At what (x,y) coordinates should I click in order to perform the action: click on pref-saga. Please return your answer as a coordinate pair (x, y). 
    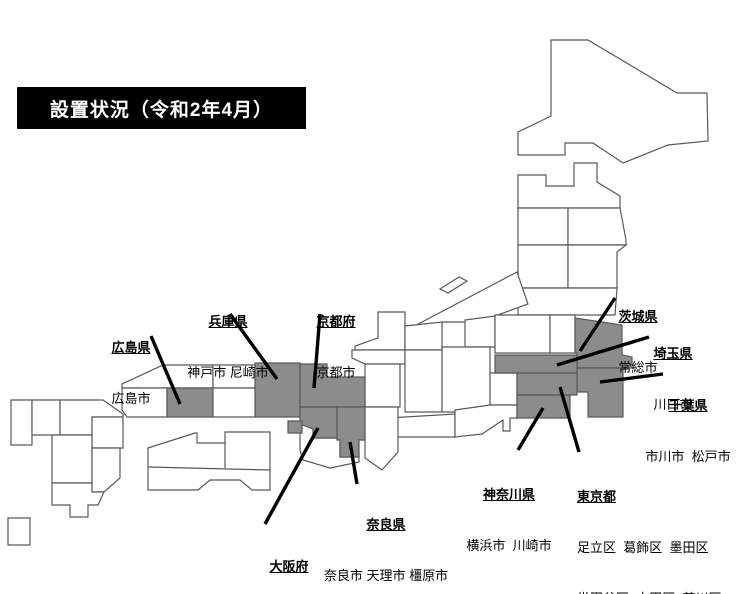
    Looking at the image, I should click on (46, 417).